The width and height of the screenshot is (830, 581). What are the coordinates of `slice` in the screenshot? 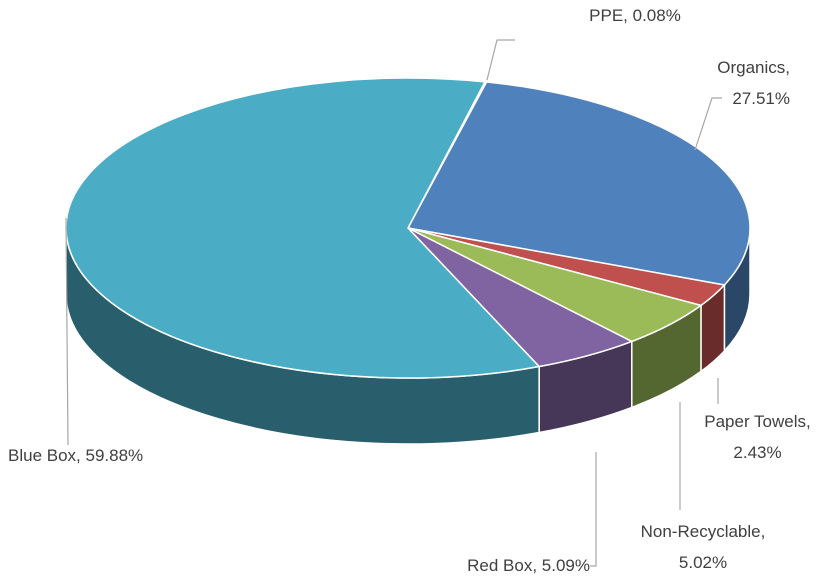 It's located at (578, 183).